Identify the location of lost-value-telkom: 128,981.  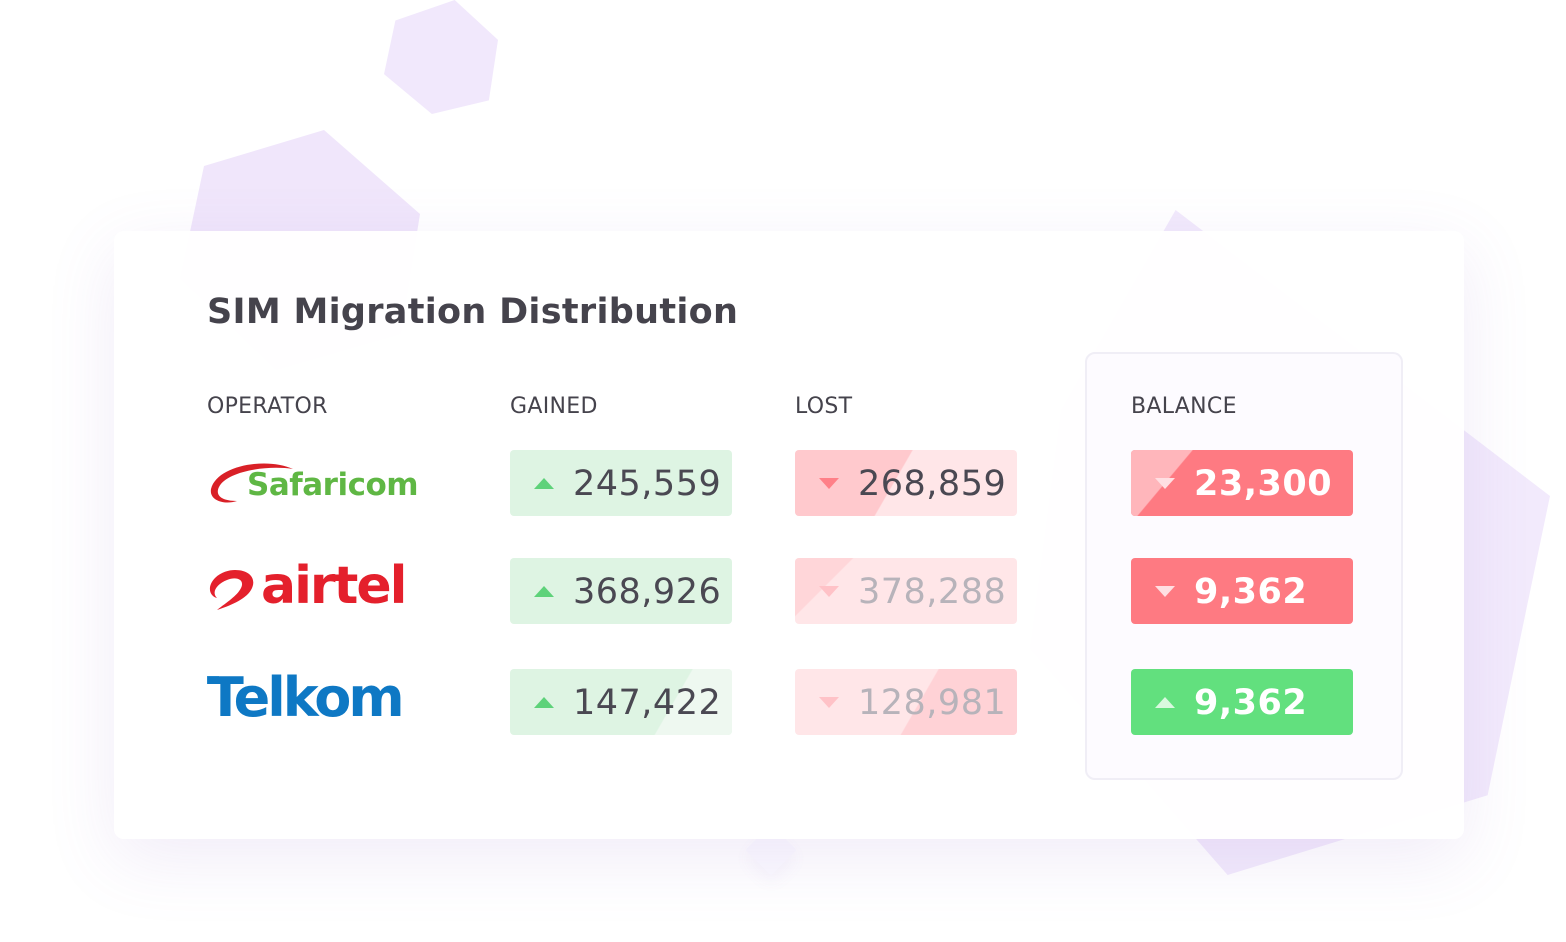
(906, 702).